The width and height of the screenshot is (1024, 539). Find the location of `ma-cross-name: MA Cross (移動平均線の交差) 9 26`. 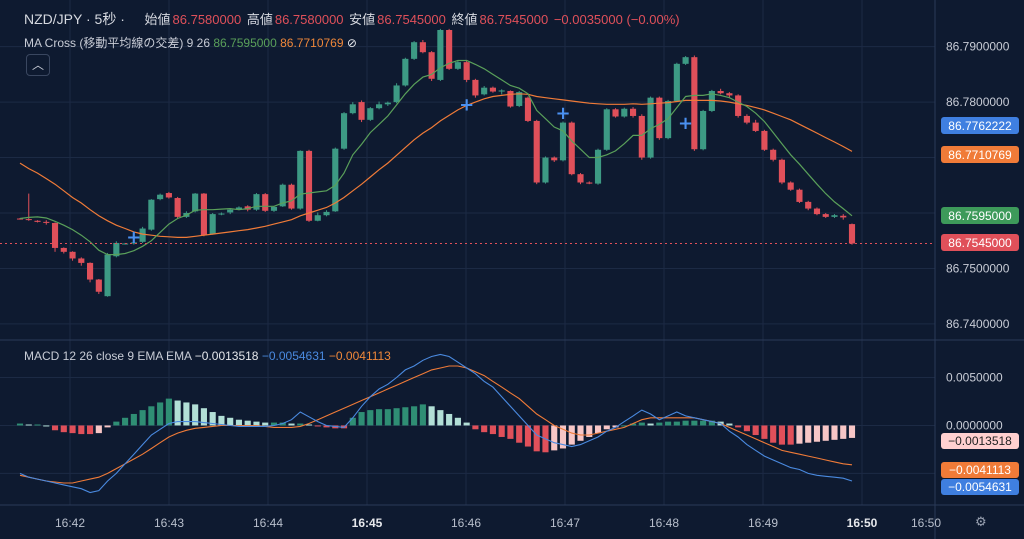

ma-cross-name: MA Cross (移動平均線の交差) 9 26 is located at coordinates (117, 43).